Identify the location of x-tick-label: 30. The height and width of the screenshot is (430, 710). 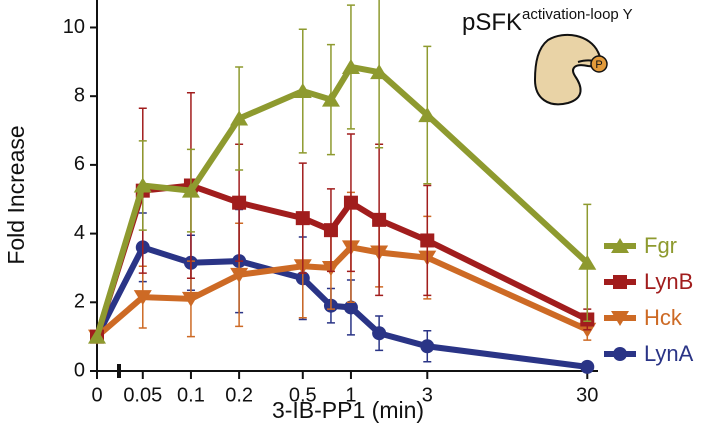
(587, 395).